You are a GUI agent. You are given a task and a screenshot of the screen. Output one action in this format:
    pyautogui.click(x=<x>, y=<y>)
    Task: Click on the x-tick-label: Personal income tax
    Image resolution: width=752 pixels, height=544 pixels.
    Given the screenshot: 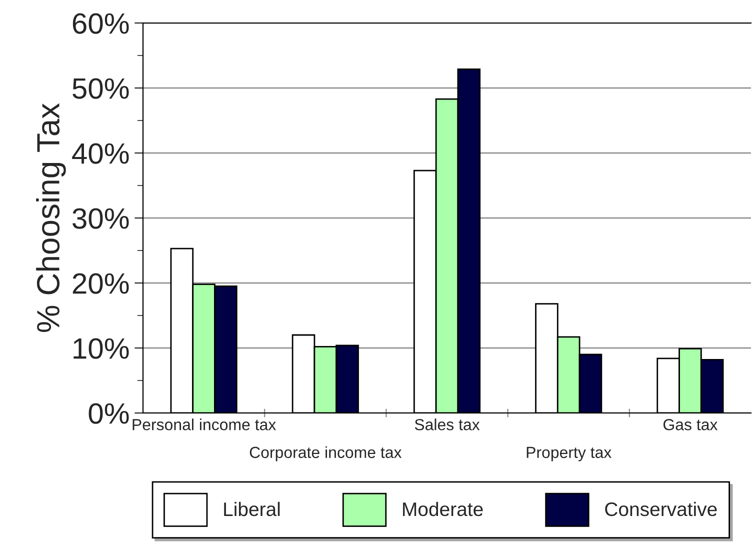 What is the action you would take?
    pyautogui.click(x=204, y=424)
    